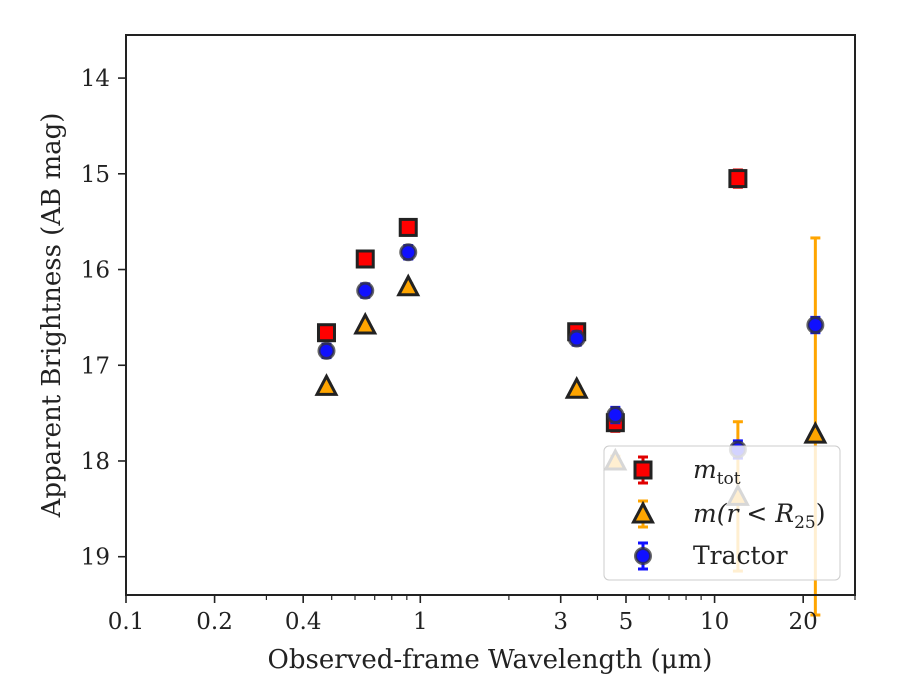  Describe the element at coordinates (95, 366) in the screenshot. I see `y-tick-label: 17` at that location.